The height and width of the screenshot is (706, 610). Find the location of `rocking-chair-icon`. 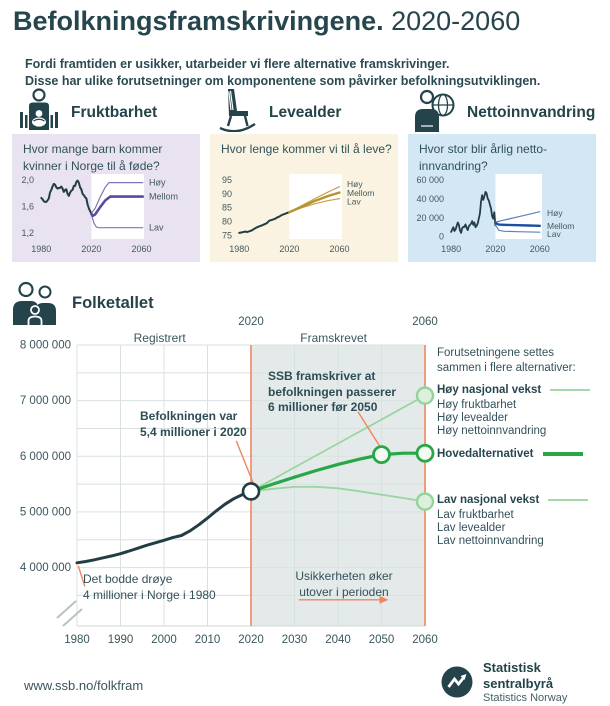

rocking-chair-icon is located at coordinates (237, 110).